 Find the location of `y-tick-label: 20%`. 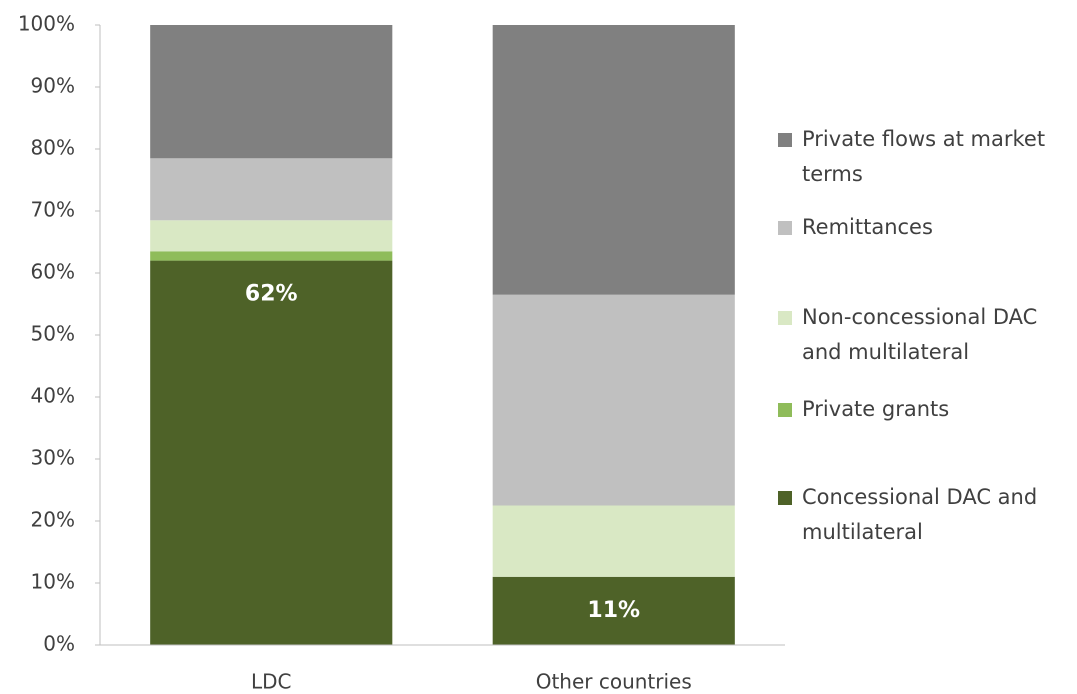

y-tick-label: 20% is located at coordinates (53, 520).